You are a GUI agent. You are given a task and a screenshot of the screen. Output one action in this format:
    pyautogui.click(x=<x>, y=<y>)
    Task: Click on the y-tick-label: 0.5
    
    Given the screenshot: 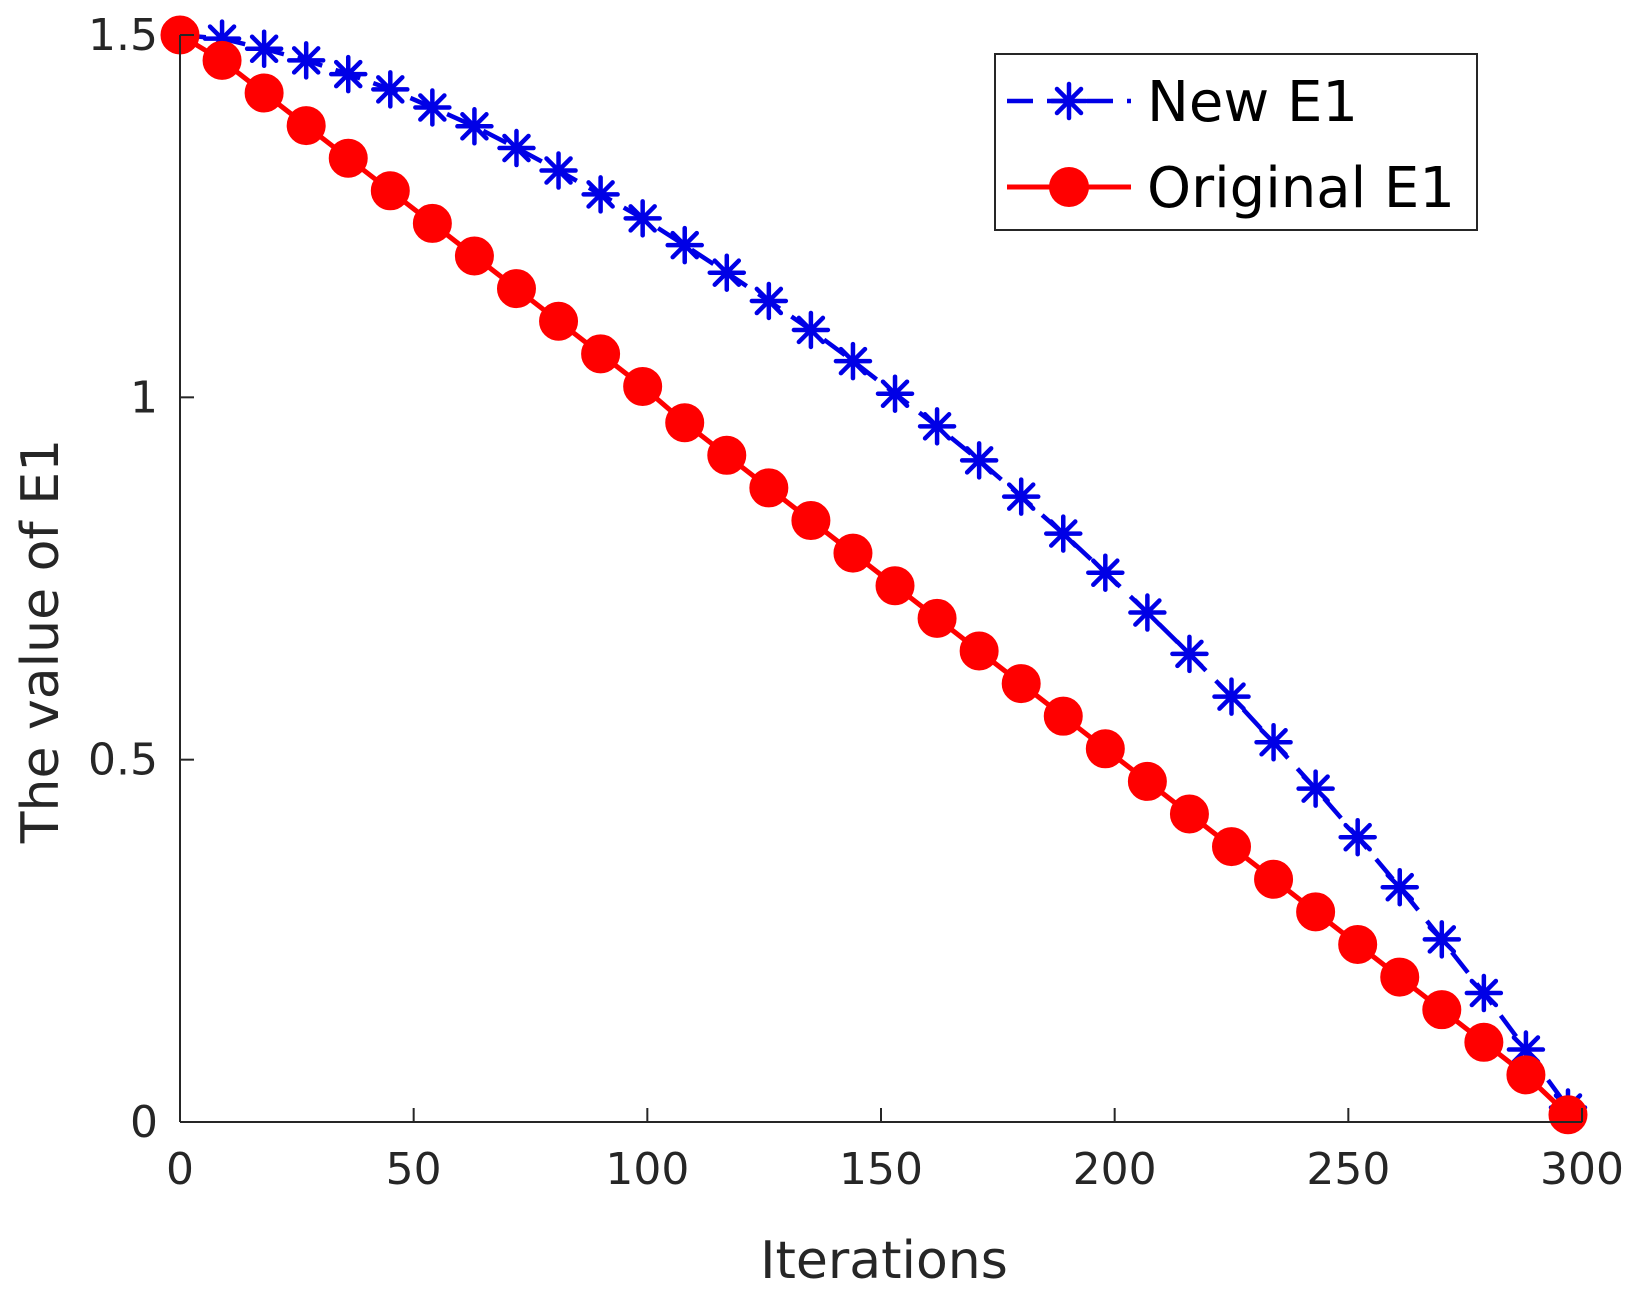 What is the action you would take?
    pyautogui.click(x=123, y=760)
    